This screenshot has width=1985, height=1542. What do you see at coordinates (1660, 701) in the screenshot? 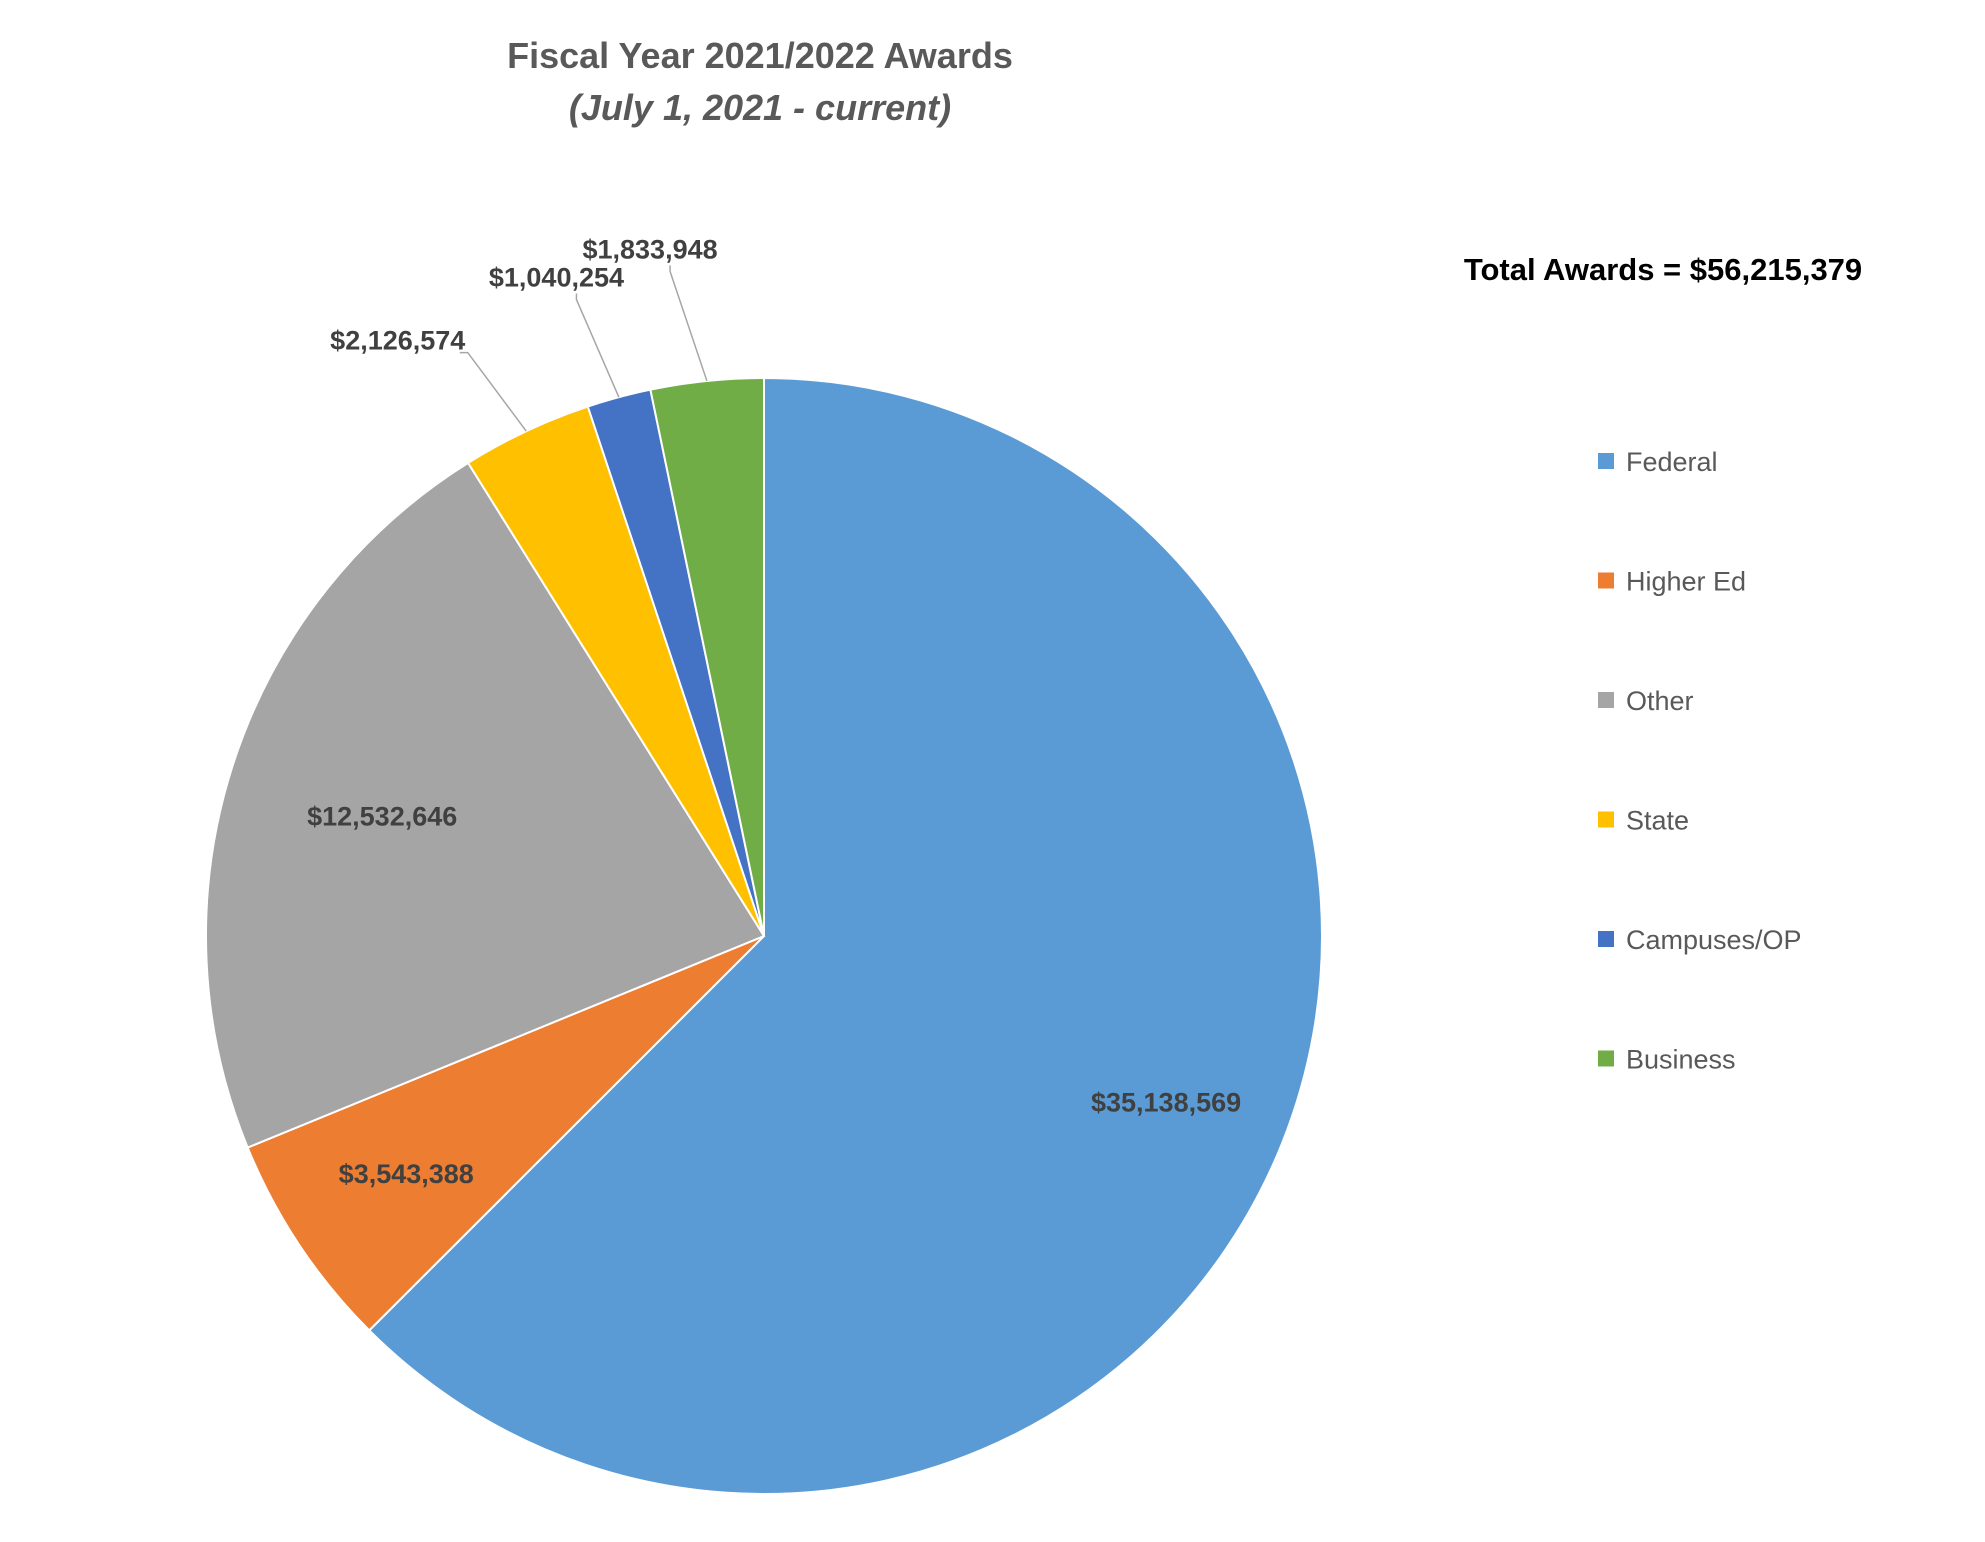
I see `legend-label-other: Other` at bounding box center [1660, 701].